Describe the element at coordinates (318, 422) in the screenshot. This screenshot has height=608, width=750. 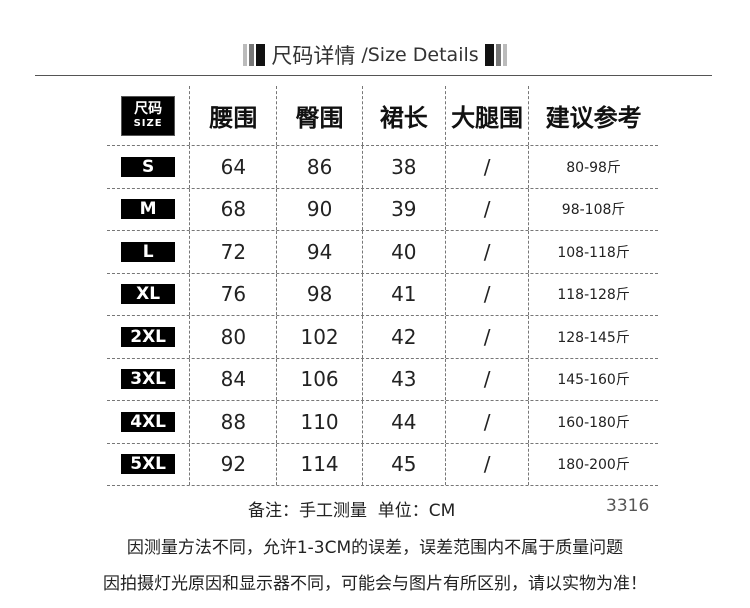
I see `hip-cell: 110` at that location.